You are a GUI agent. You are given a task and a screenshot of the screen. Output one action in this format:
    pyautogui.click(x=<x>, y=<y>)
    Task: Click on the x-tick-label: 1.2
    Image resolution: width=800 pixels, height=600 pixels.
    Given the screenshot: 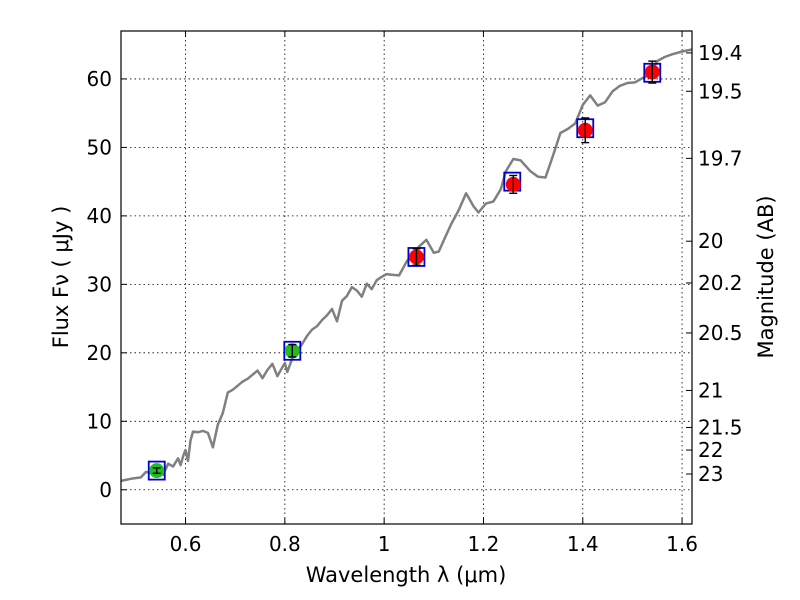 What is the action you would take?
    pyautogui.click(x=484, y=544)
    